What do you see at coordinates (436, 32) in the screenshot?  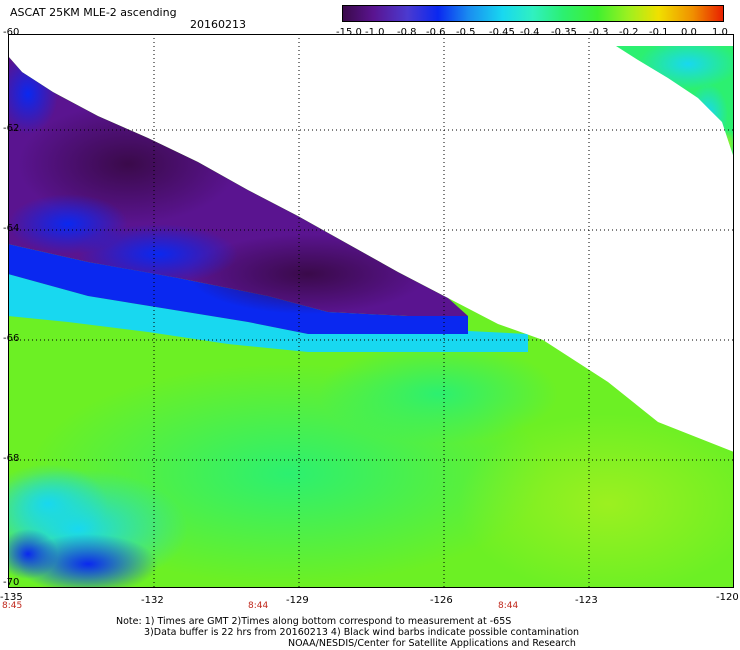 I see `colorbar-label-3: -0.6` at bounding box center [436, 32].